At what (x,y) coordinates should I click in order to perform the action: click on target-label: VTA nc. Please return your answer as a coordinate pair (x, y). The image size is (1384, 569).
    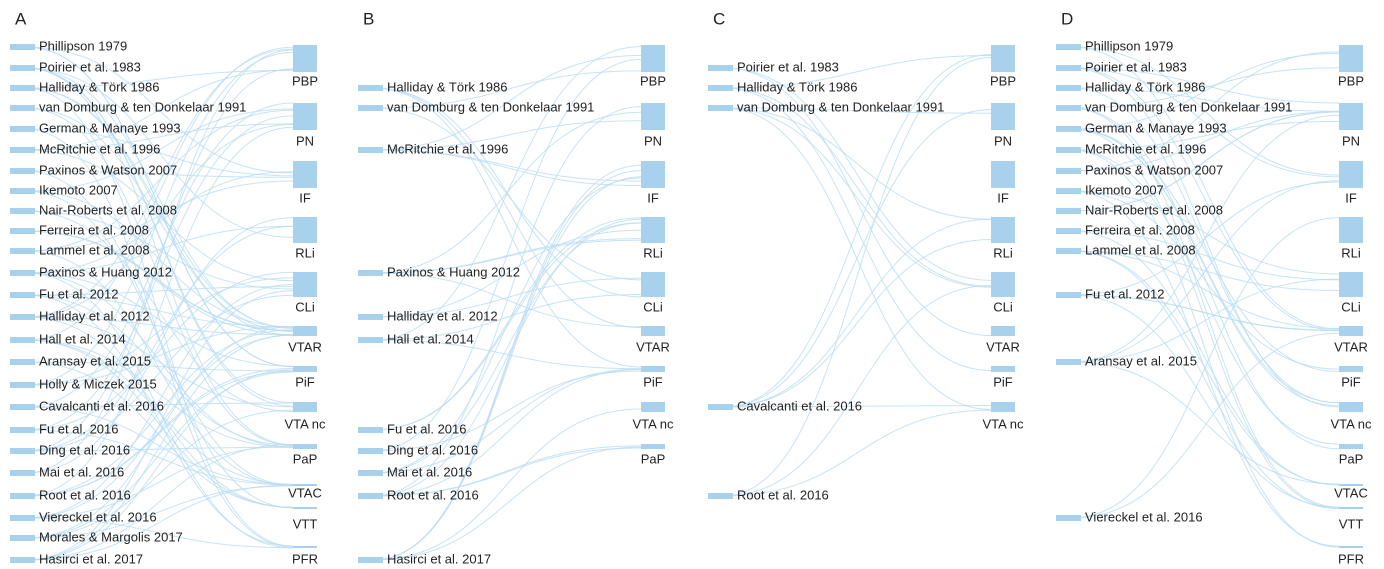
    Looking at the image, I should click on (653, 423).